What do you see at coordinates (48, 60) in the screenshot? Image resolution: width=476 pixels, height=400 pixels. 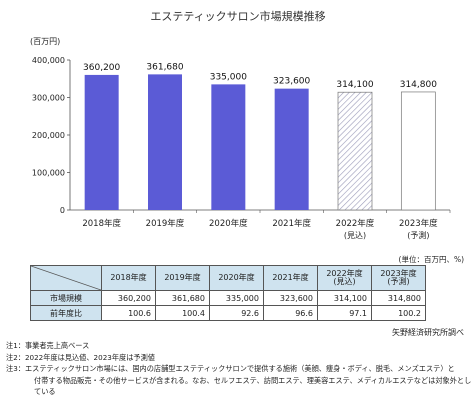 I see `y-tick-label: 400,000` at bounding box center [48, 60].